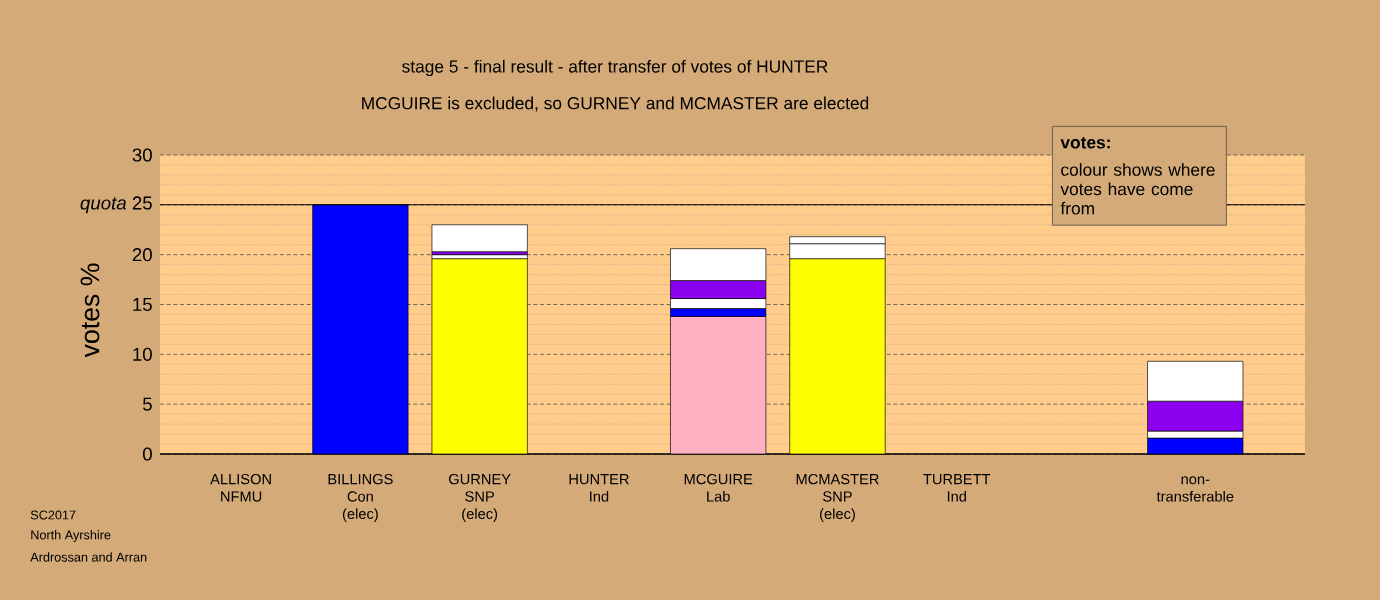 The height and width of the screenshot is (600, 1380). I want to click on x-tick-label: BILLINGS Con (elec), so click(360, 497).